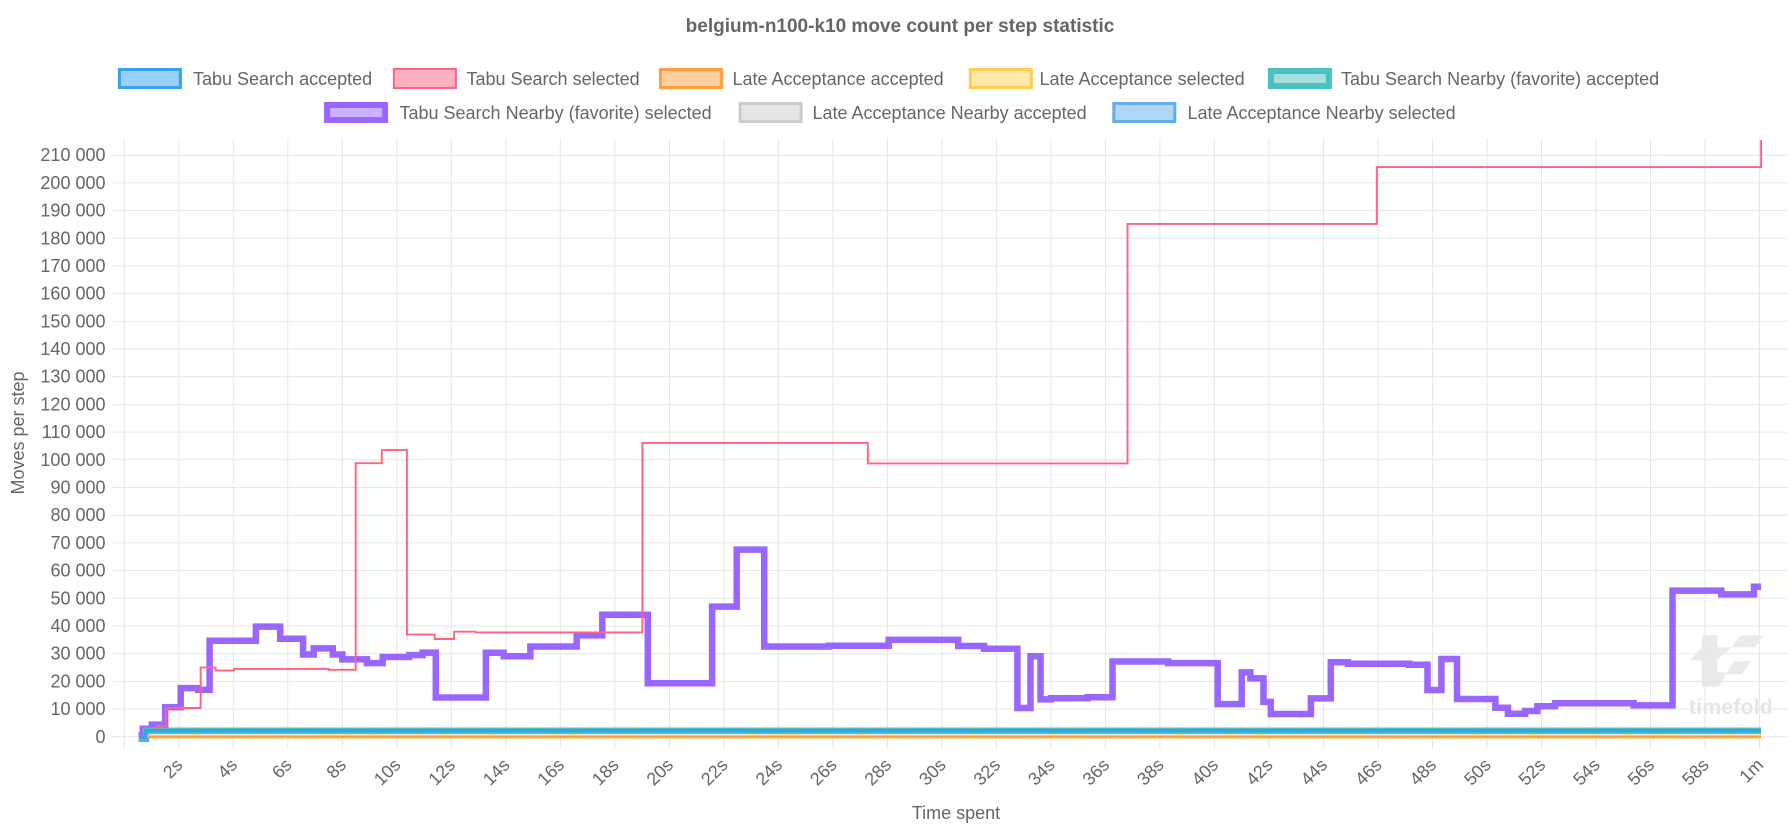  Describe the element at coordinates (1322, 113) in the screenshot. I see `svg-text:Late Acceptance Nearby selecte: Late Acceptance Nearby selected` at that location.